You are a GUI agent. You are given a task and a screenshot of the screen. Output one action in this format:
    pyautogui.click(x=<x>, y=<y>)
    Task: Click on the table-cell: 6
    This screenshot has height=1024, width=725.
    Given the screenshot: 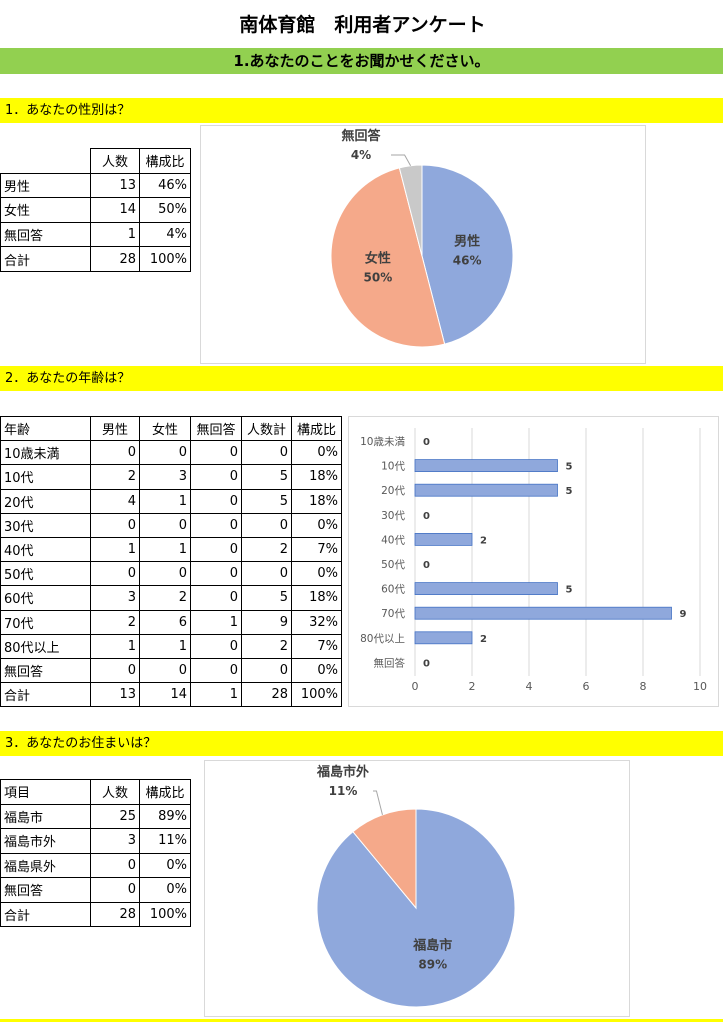 What is the action you would take?
    pyautogui.click(x=165, y=622)
    